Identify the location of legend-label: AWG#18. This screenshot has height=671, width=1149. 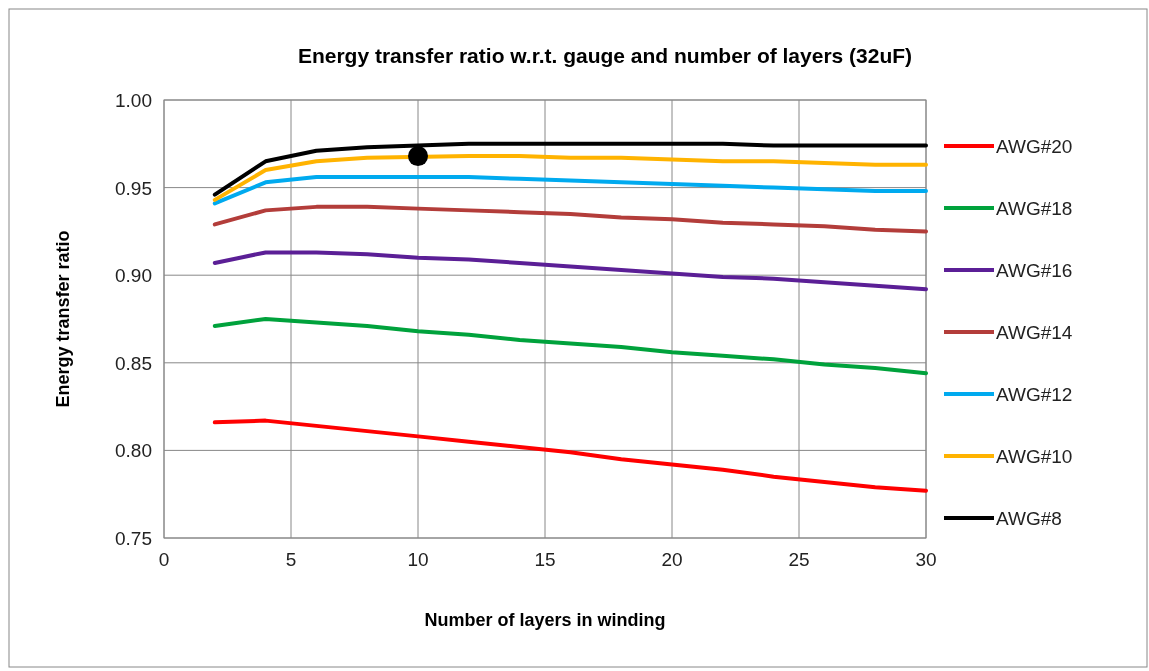
(1034, 208).